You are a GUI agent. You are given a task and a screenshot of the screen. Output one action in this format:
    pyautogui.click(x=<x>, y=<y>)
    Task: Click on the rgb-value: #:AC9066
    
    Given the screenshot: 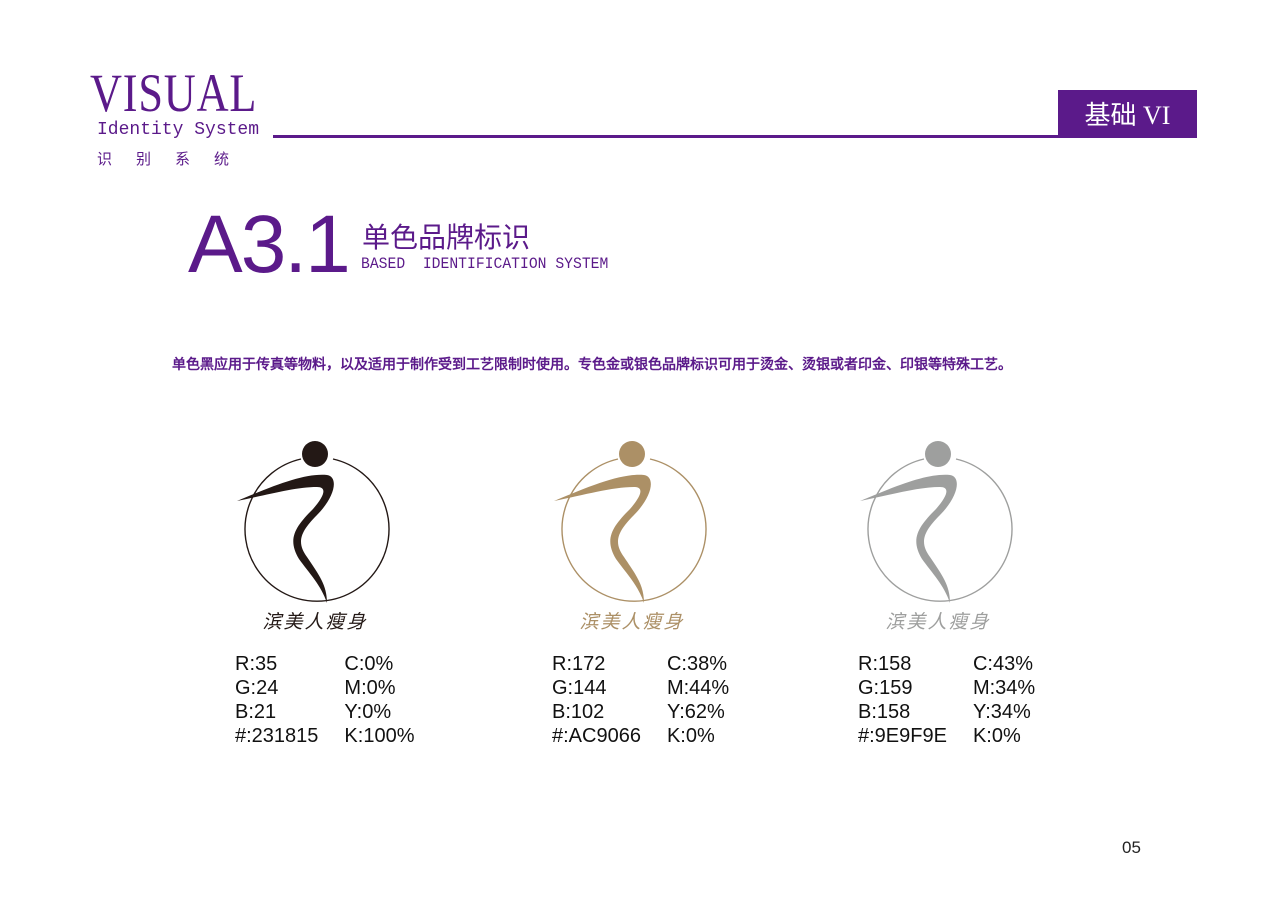 What is the action you would take?
    pyautogui.click(x=596, y=736)
    